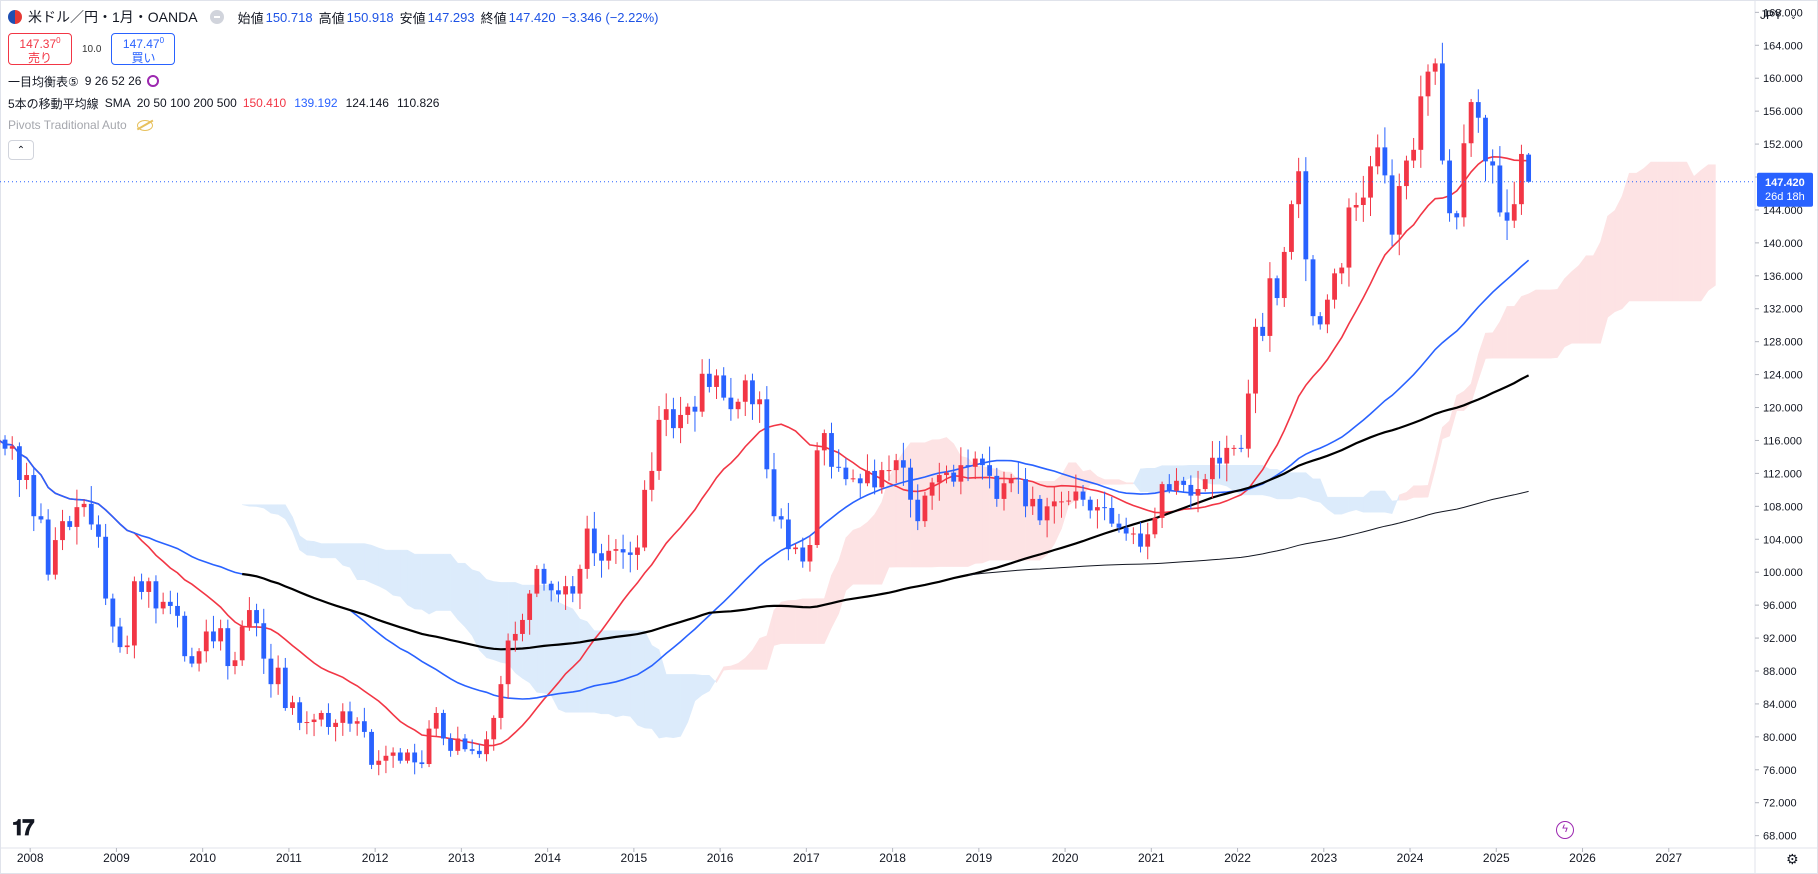 Image resolution: width=1818 pixels, height=874 pixels. I want to click on sell-button: 147.370 売り, so click(40, 49).